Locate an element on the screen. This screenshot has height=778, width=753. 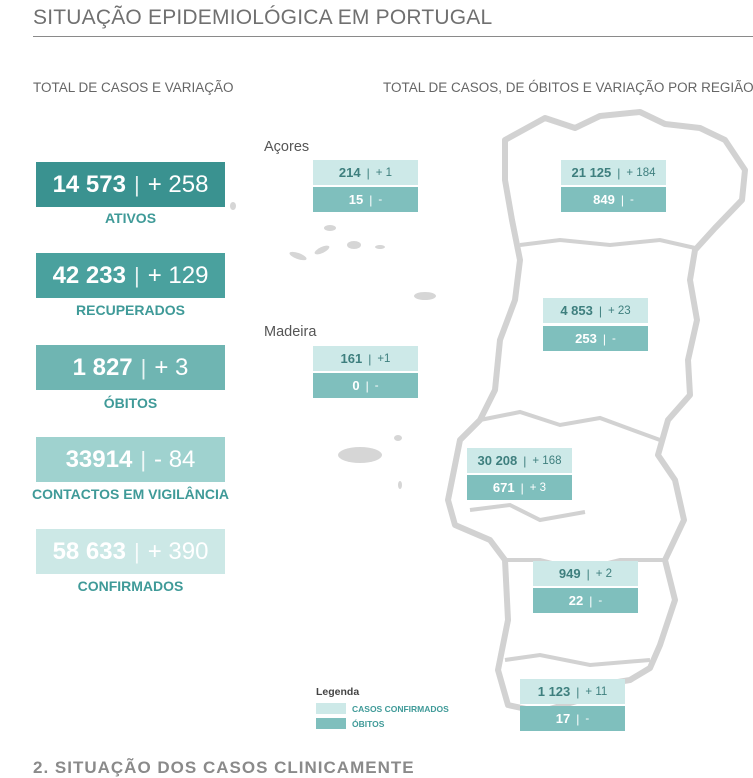
region-deaths-value: 0 is located at coordinates (356, 385).